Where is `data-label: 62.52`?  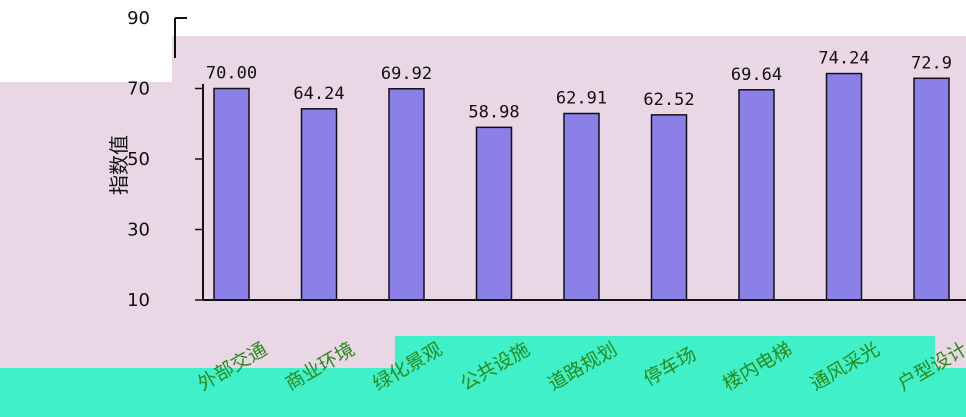 data-label: 62.52 is located at coordinates (668, 100).